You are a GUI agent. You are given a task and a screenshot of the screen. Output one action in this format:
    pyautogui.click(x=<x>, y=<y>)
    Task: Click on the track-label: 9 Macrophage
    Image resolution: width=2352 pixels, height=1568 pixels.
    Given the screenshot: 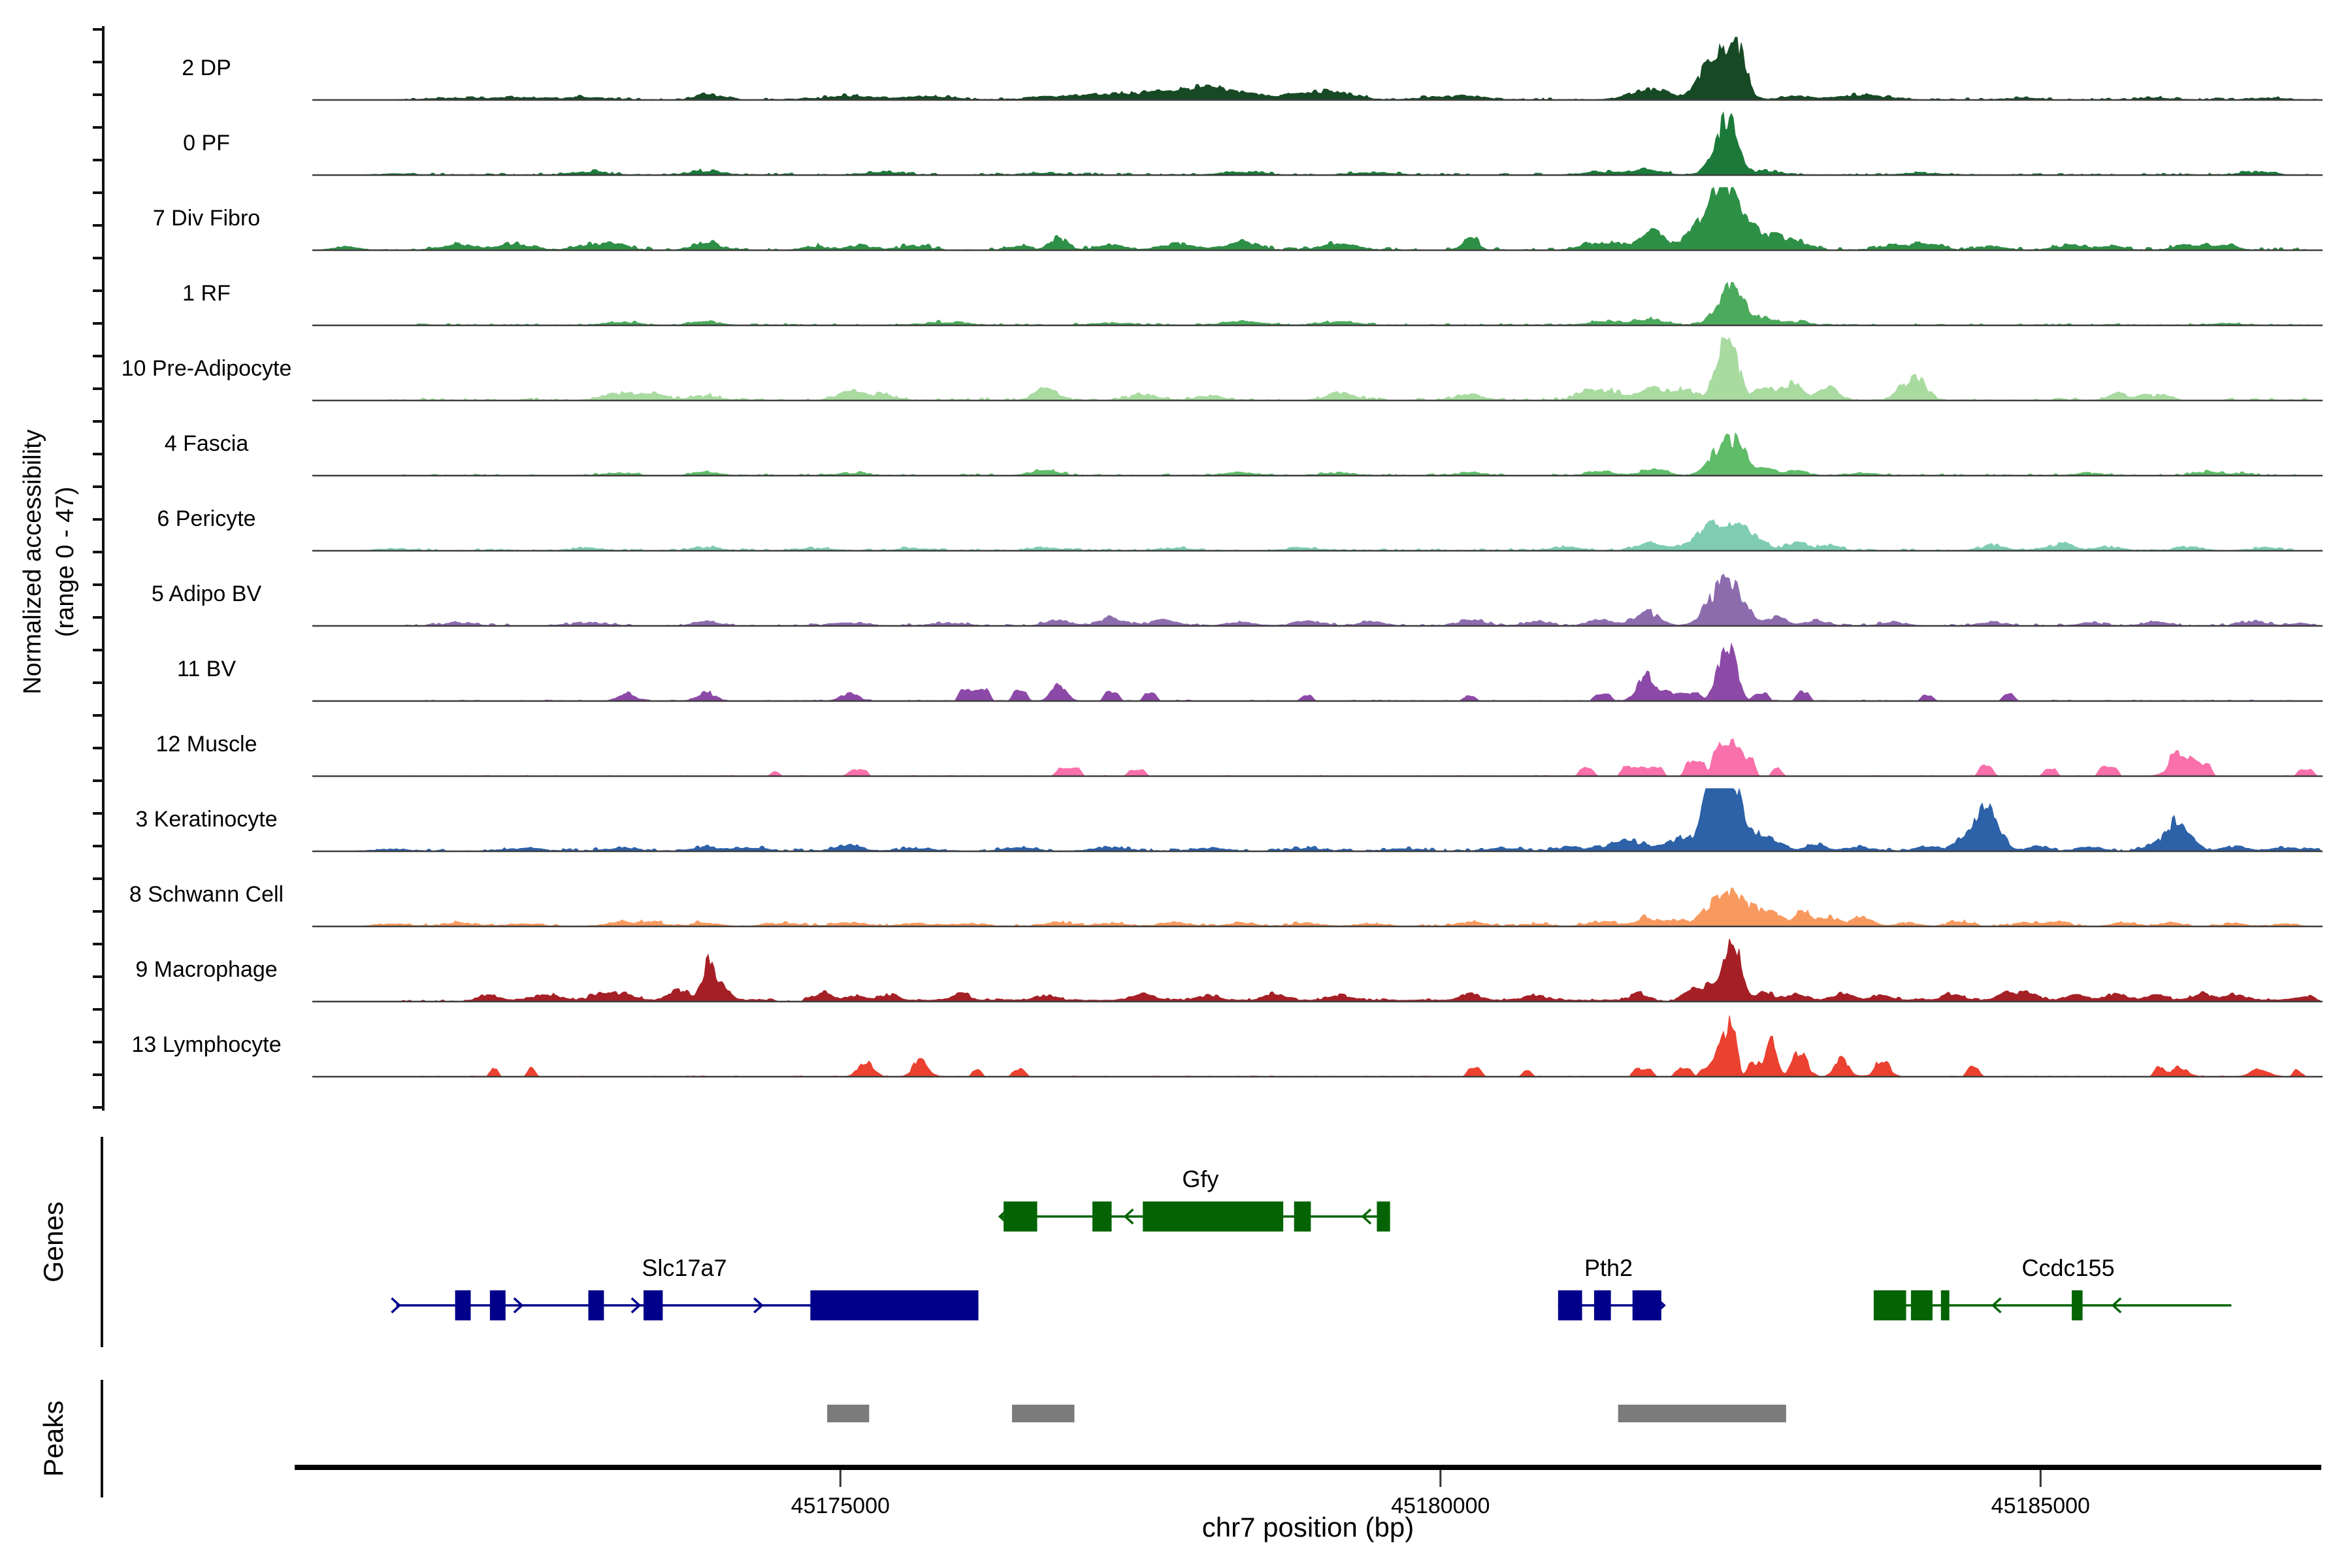 What is the action you would take?
    pyautogui.click(x=206, y=969)
    